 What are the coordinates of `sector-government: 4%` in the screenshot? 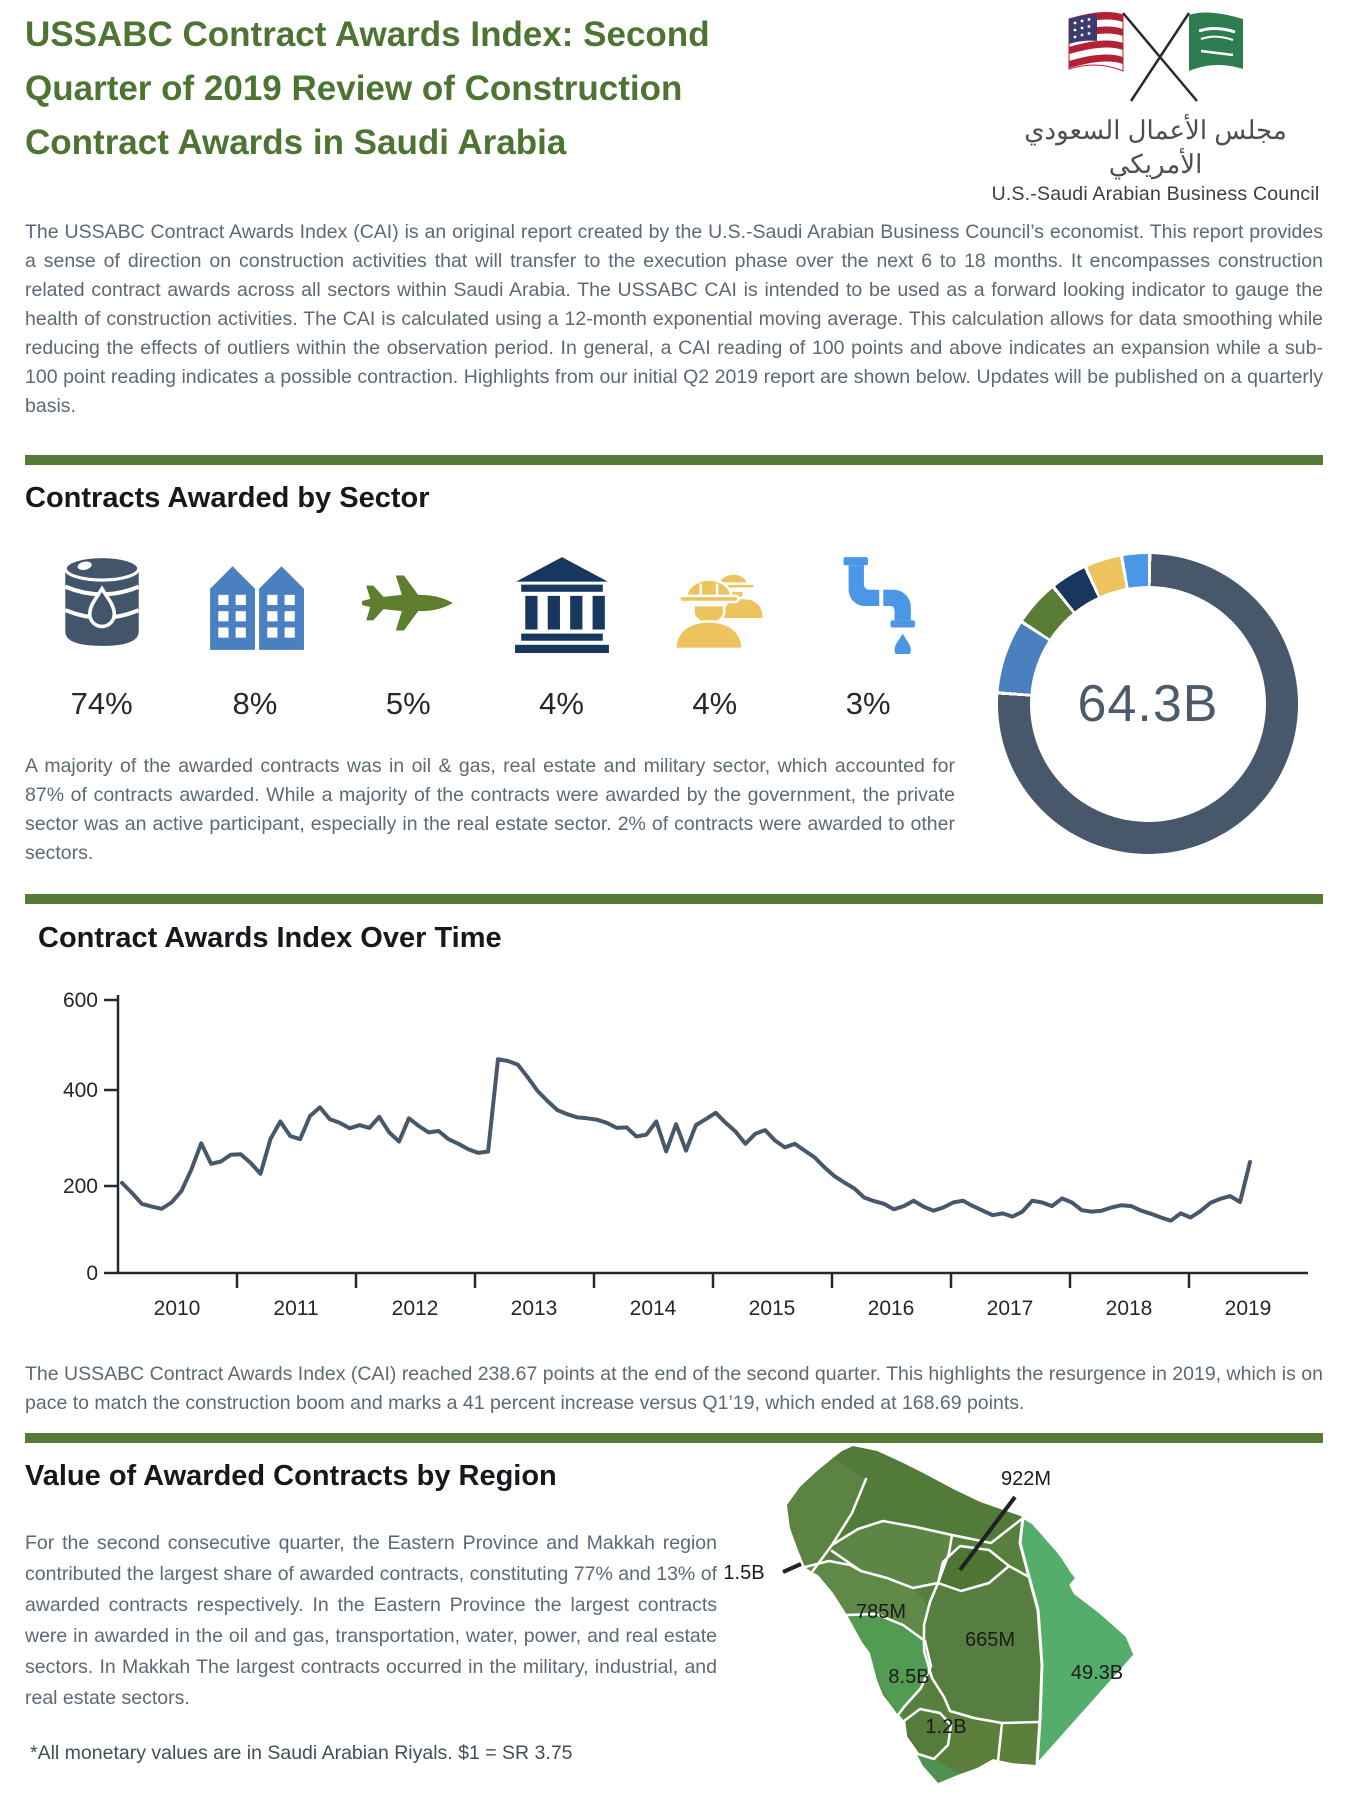 It's located at (561, 637).